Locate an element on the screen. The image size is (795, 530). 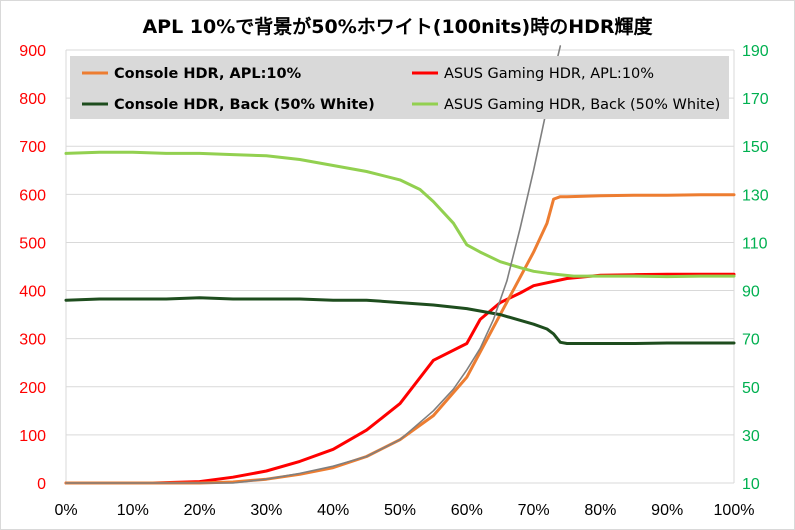
left-tick-label: 100 is located at coordinates (32, 436).